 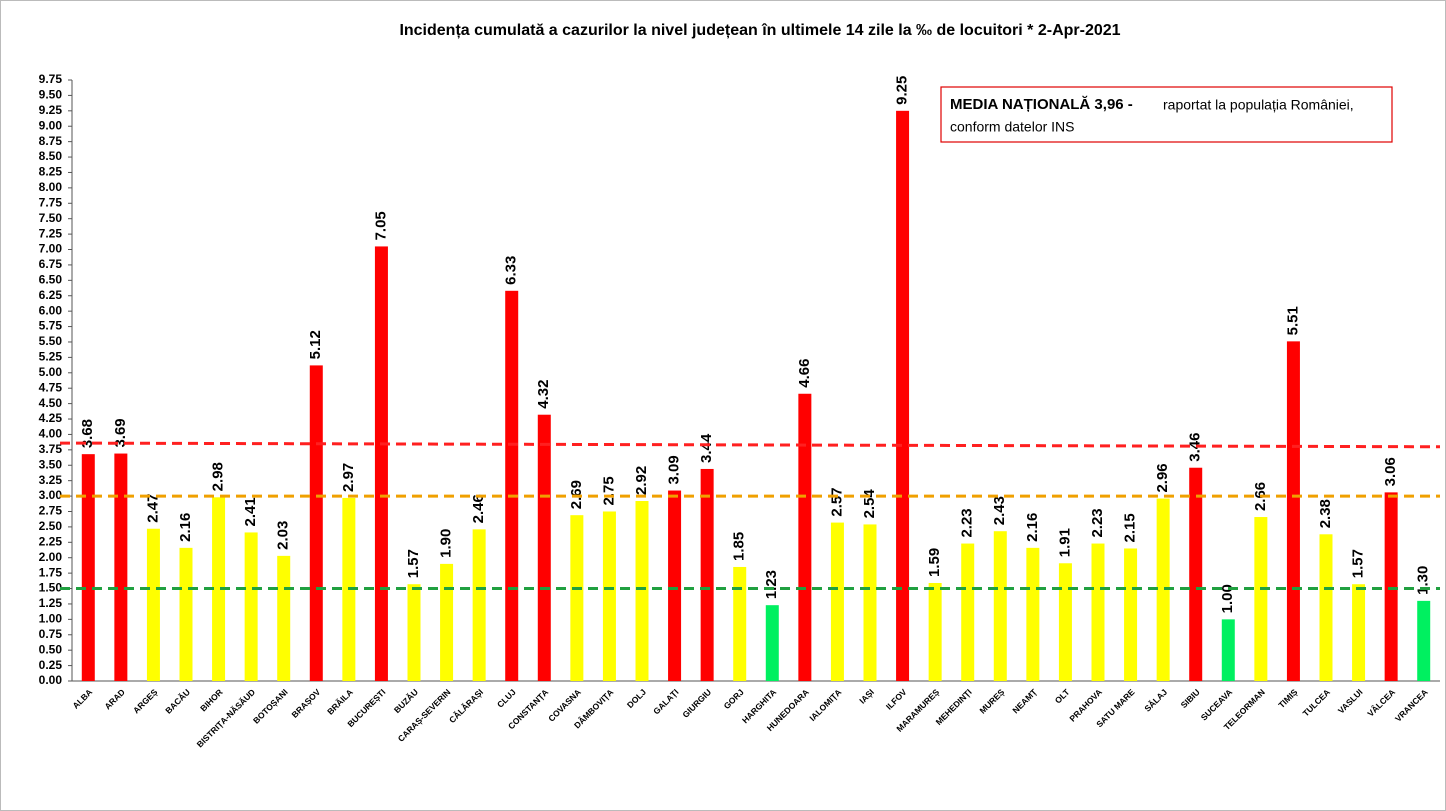 I want to click on y-tick-label: 7.00, so click(x=51, y=249).